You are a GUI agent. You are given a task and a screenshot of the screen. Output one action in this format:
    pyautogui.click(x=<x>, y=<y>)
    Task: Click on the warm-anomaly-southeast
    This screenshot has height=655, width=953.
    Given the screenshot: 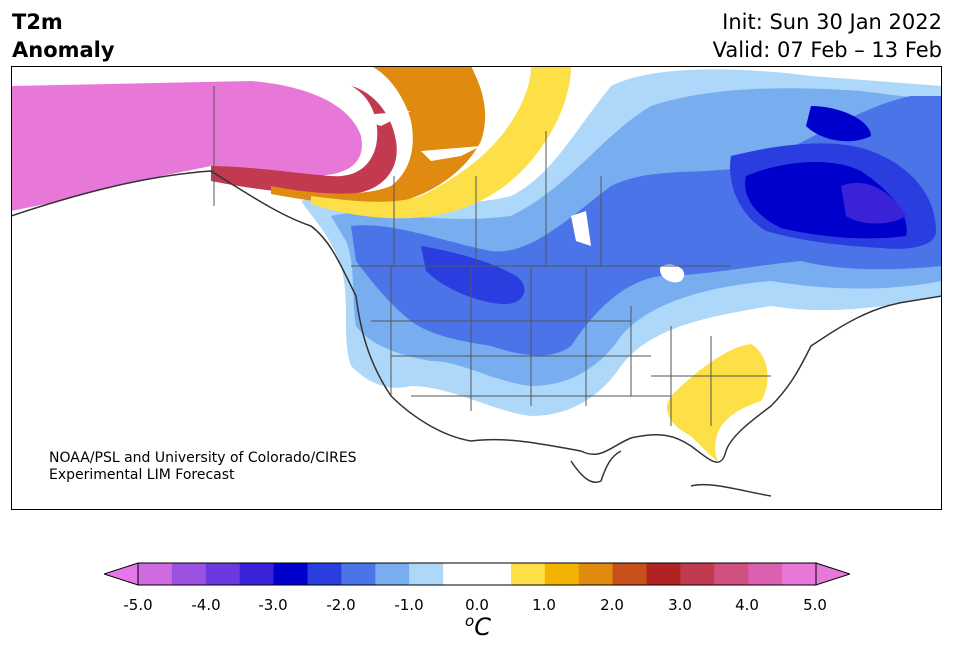 What is the action you would take?
    pyautogui.click(x=717, y=402)
    